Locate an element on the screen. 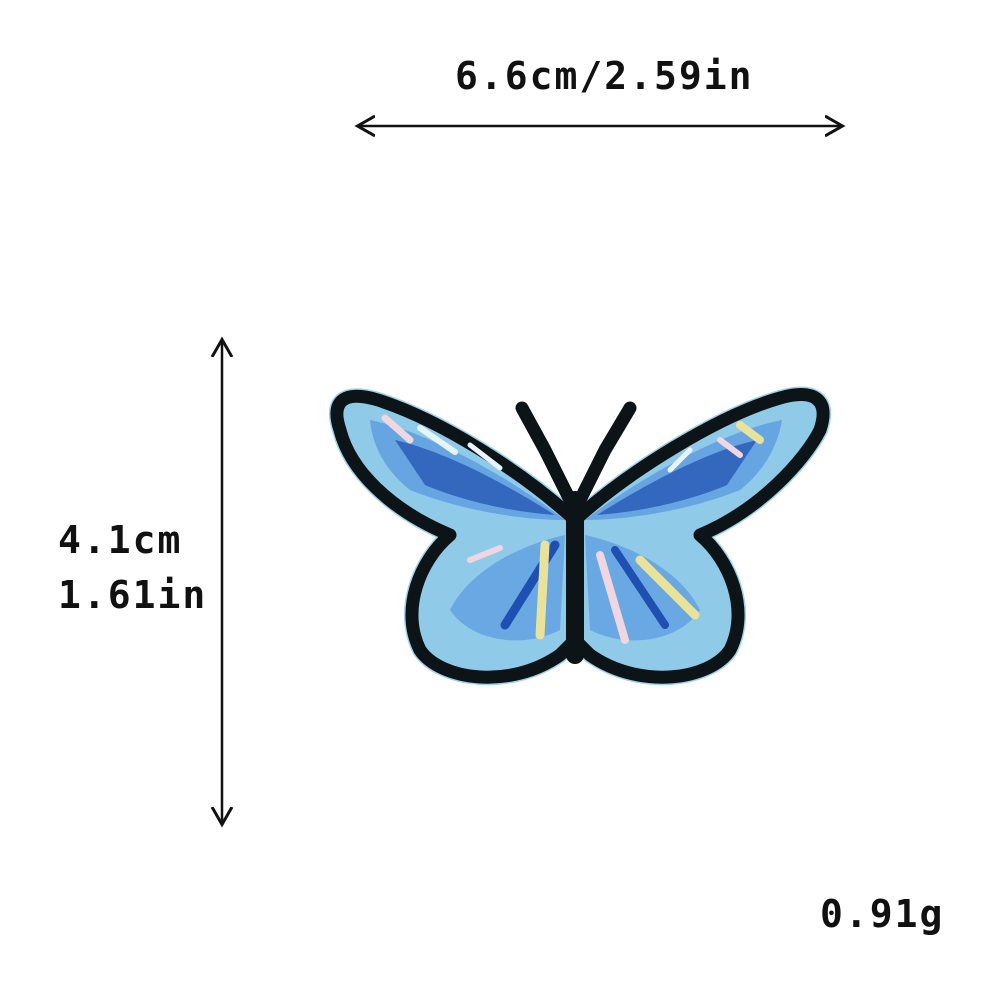 The image size is (1000, 1000). height-dimension-cm-label: 4.1cm is located at coordinates (120, 540).